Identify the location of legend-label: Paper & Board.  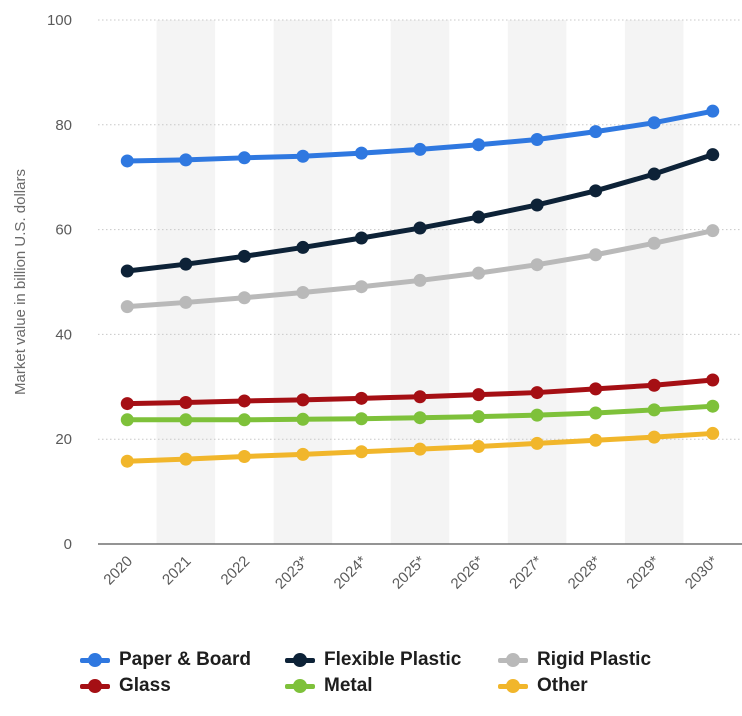
(185, 659).